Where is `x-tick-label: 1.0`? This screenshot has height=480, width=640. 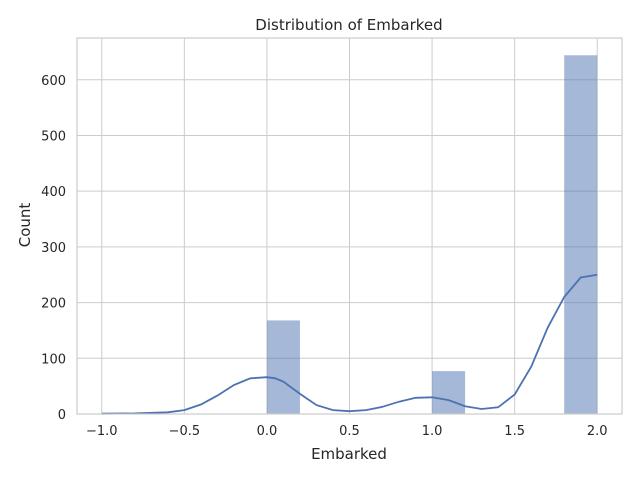 x-tick-label: 1.0 is located at coordinates (432, 431).